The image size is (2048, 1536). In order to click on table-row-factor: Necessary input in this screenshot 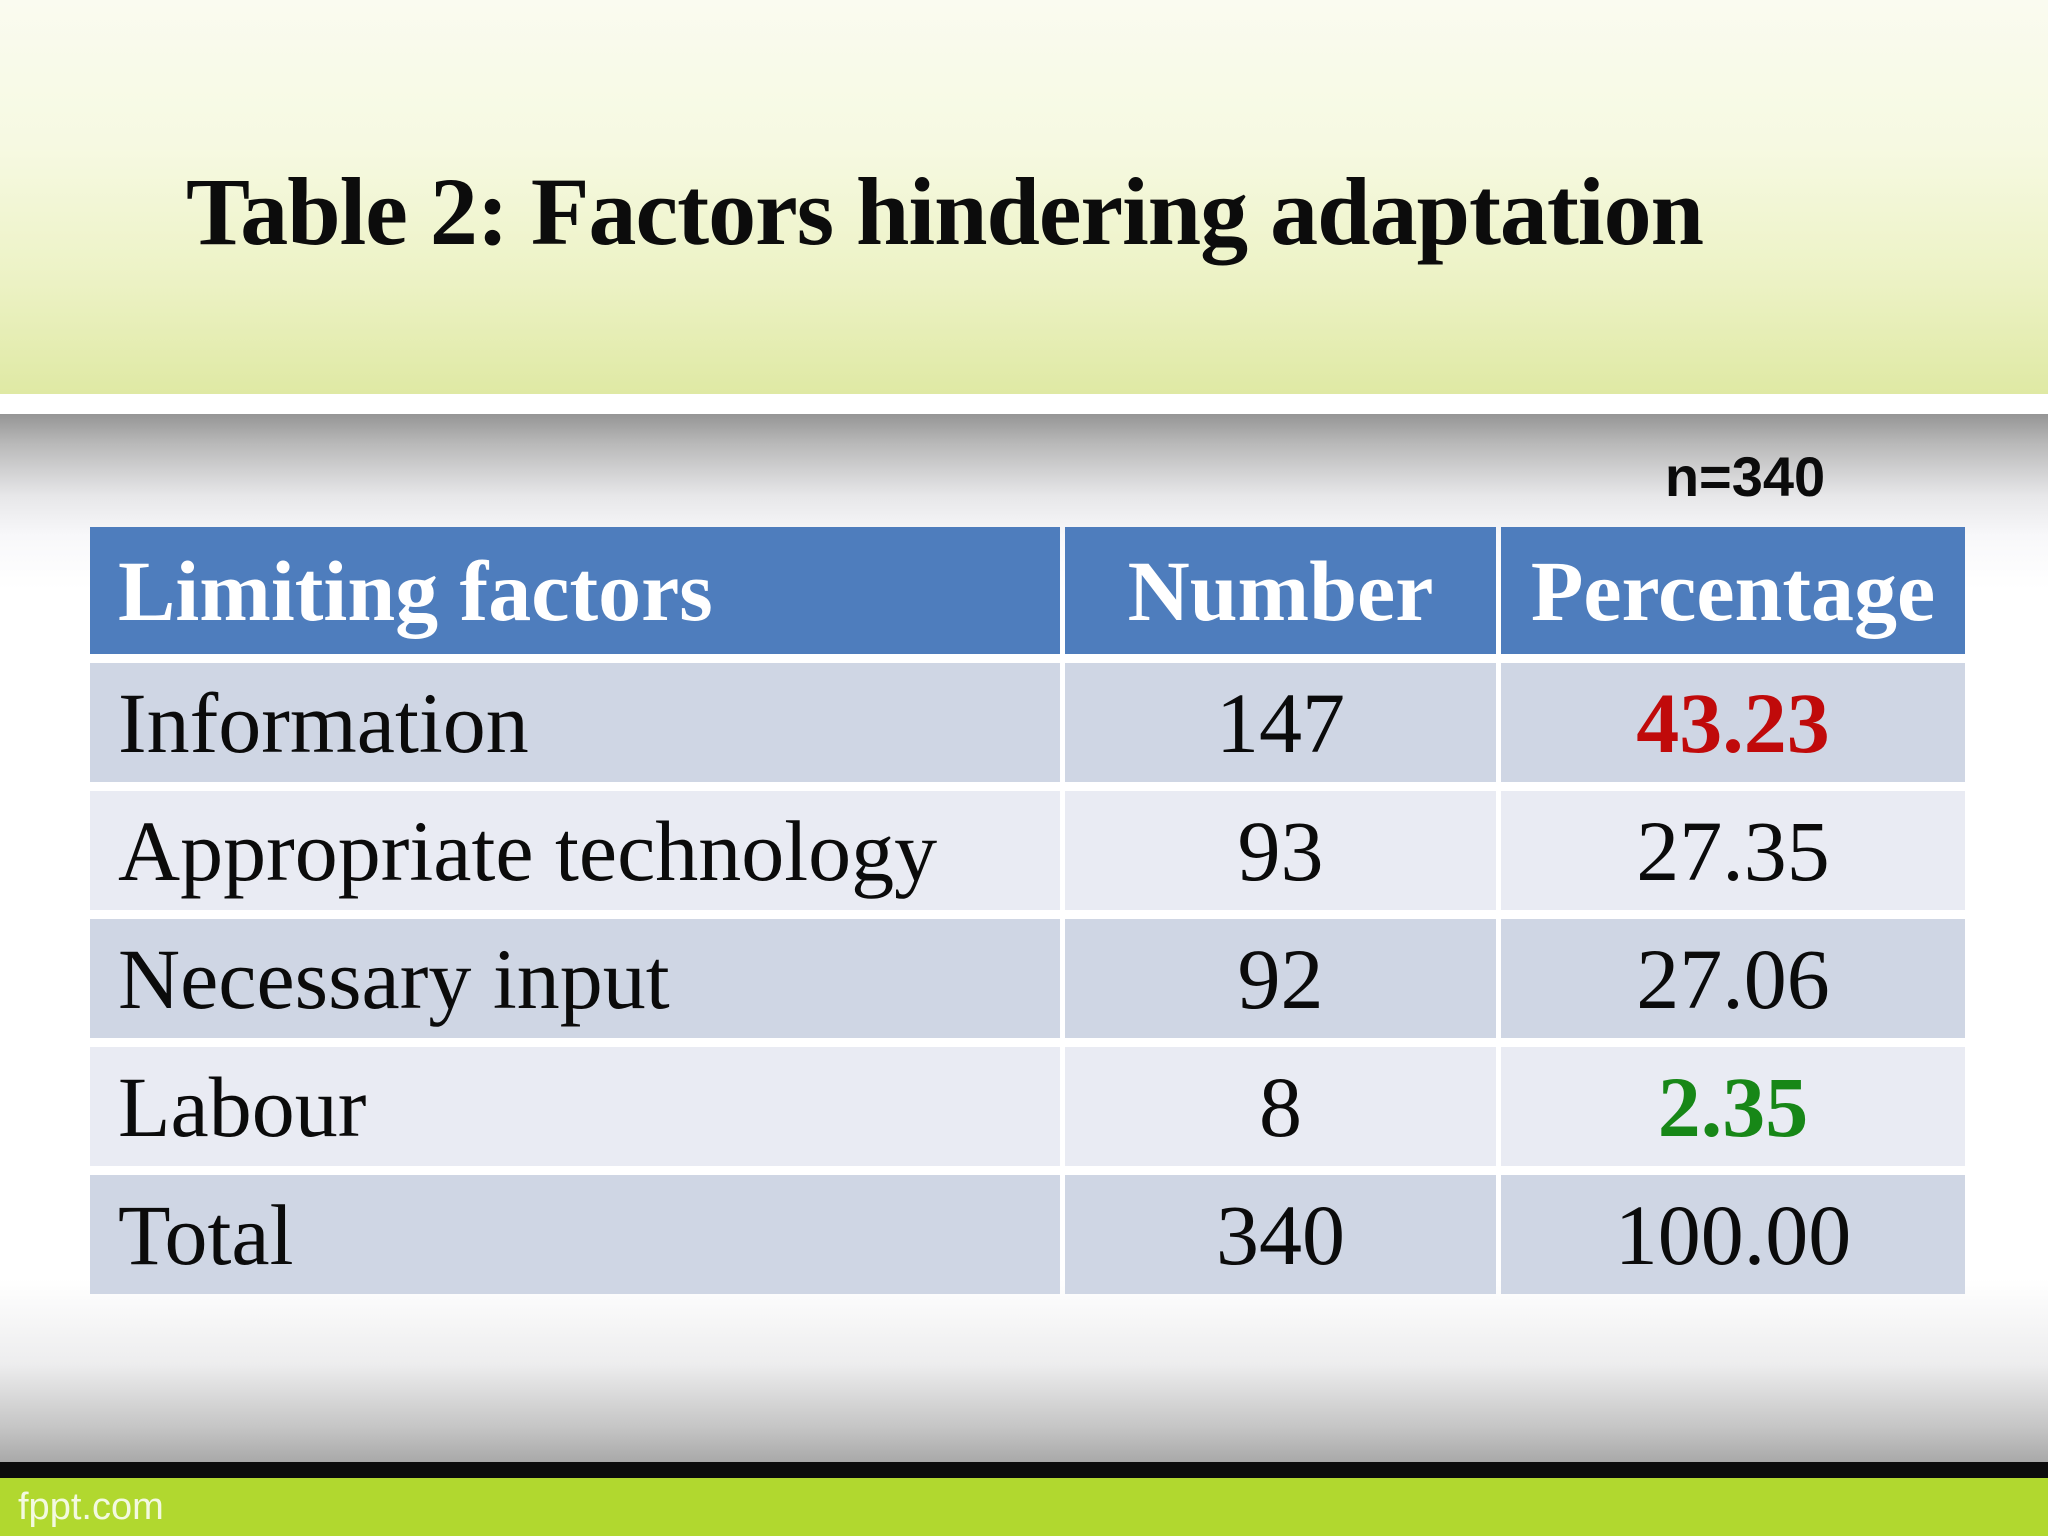, I will do `click(575, 978)`.